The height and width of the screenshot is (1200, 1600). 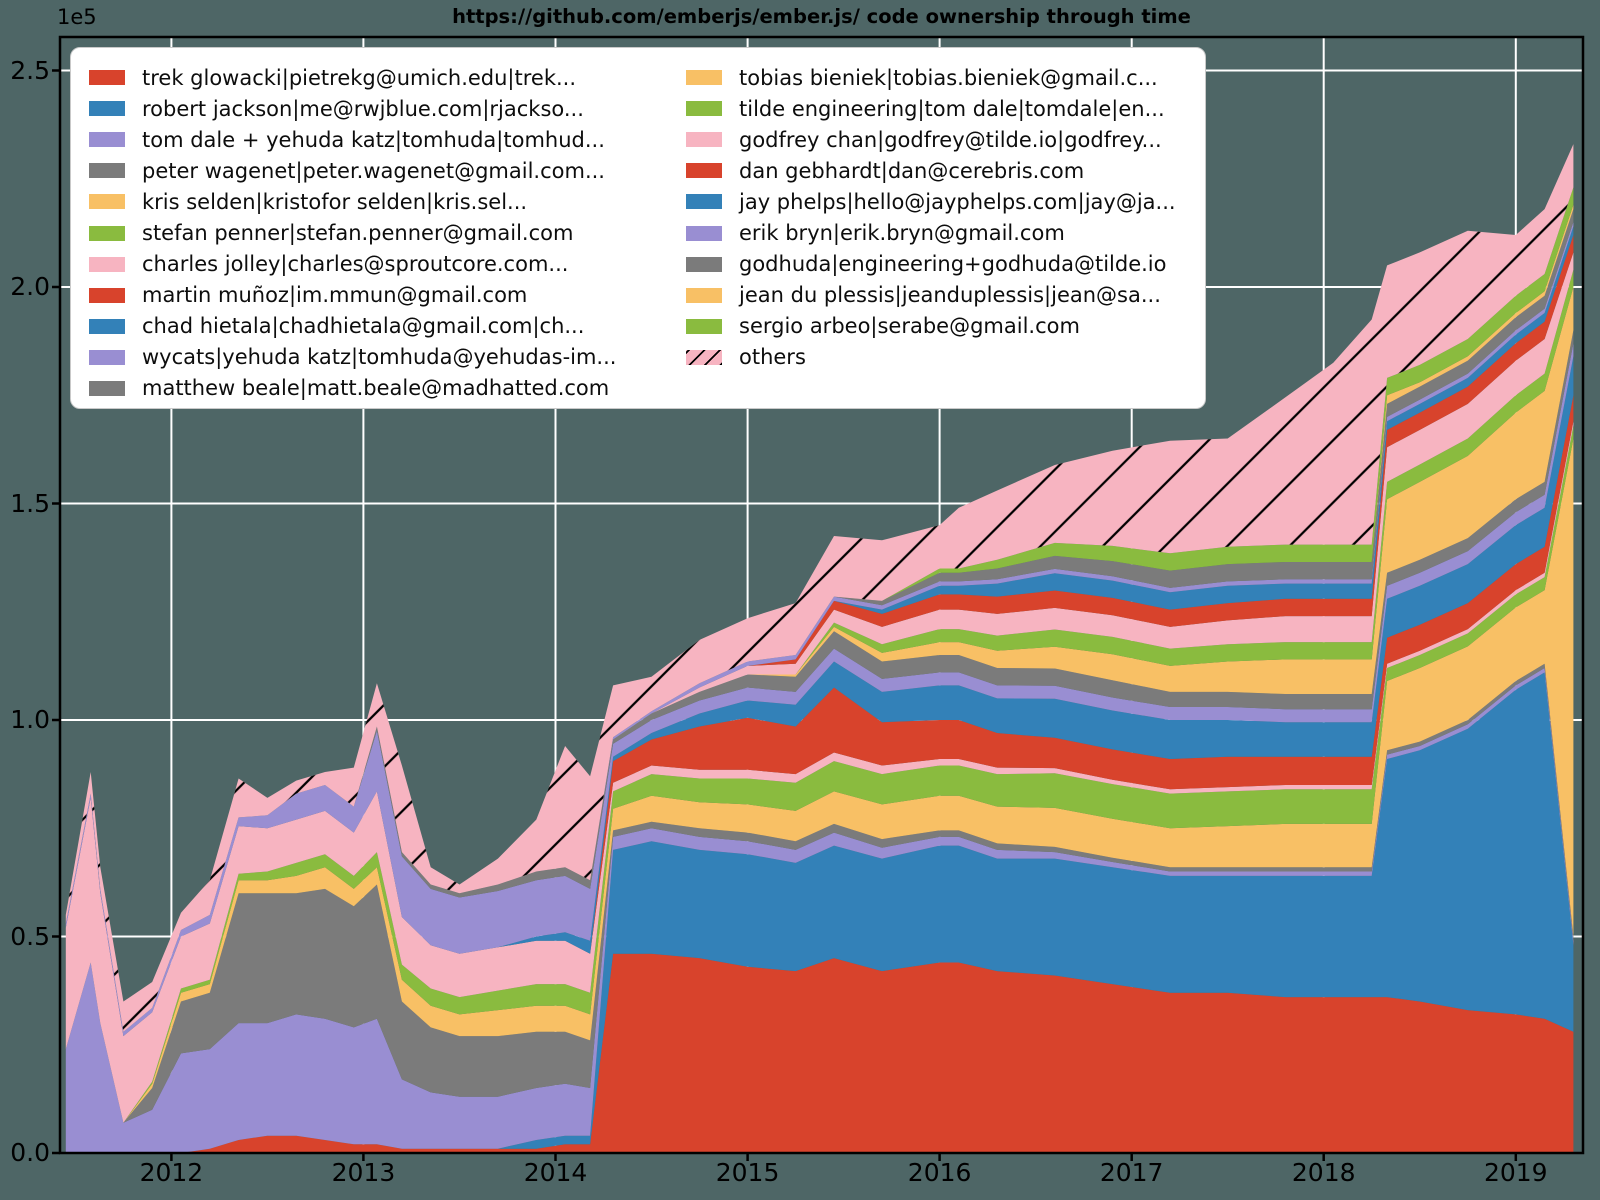 I want to click on legend-item: matthew beale|matt.beale@madhatted.com, so click(x=387, y=388).